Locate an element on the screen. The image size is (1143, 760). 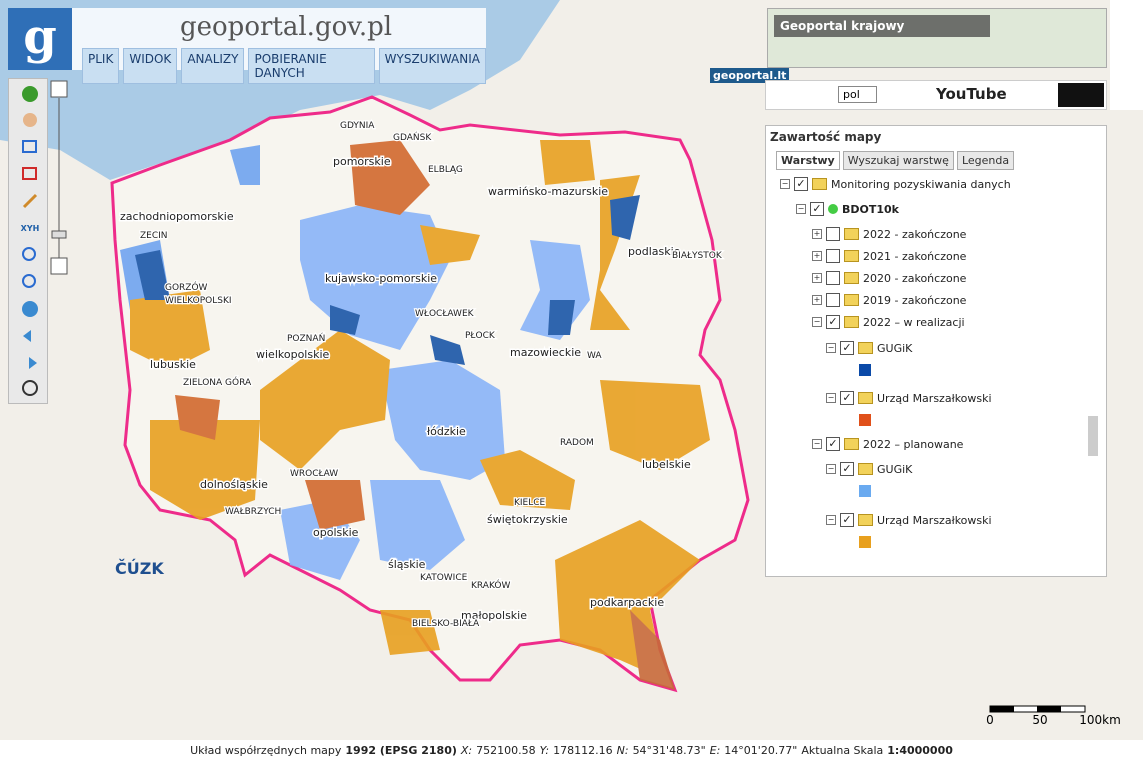
lt-logo: geoportal.lt is located at coordinates (750, 75).